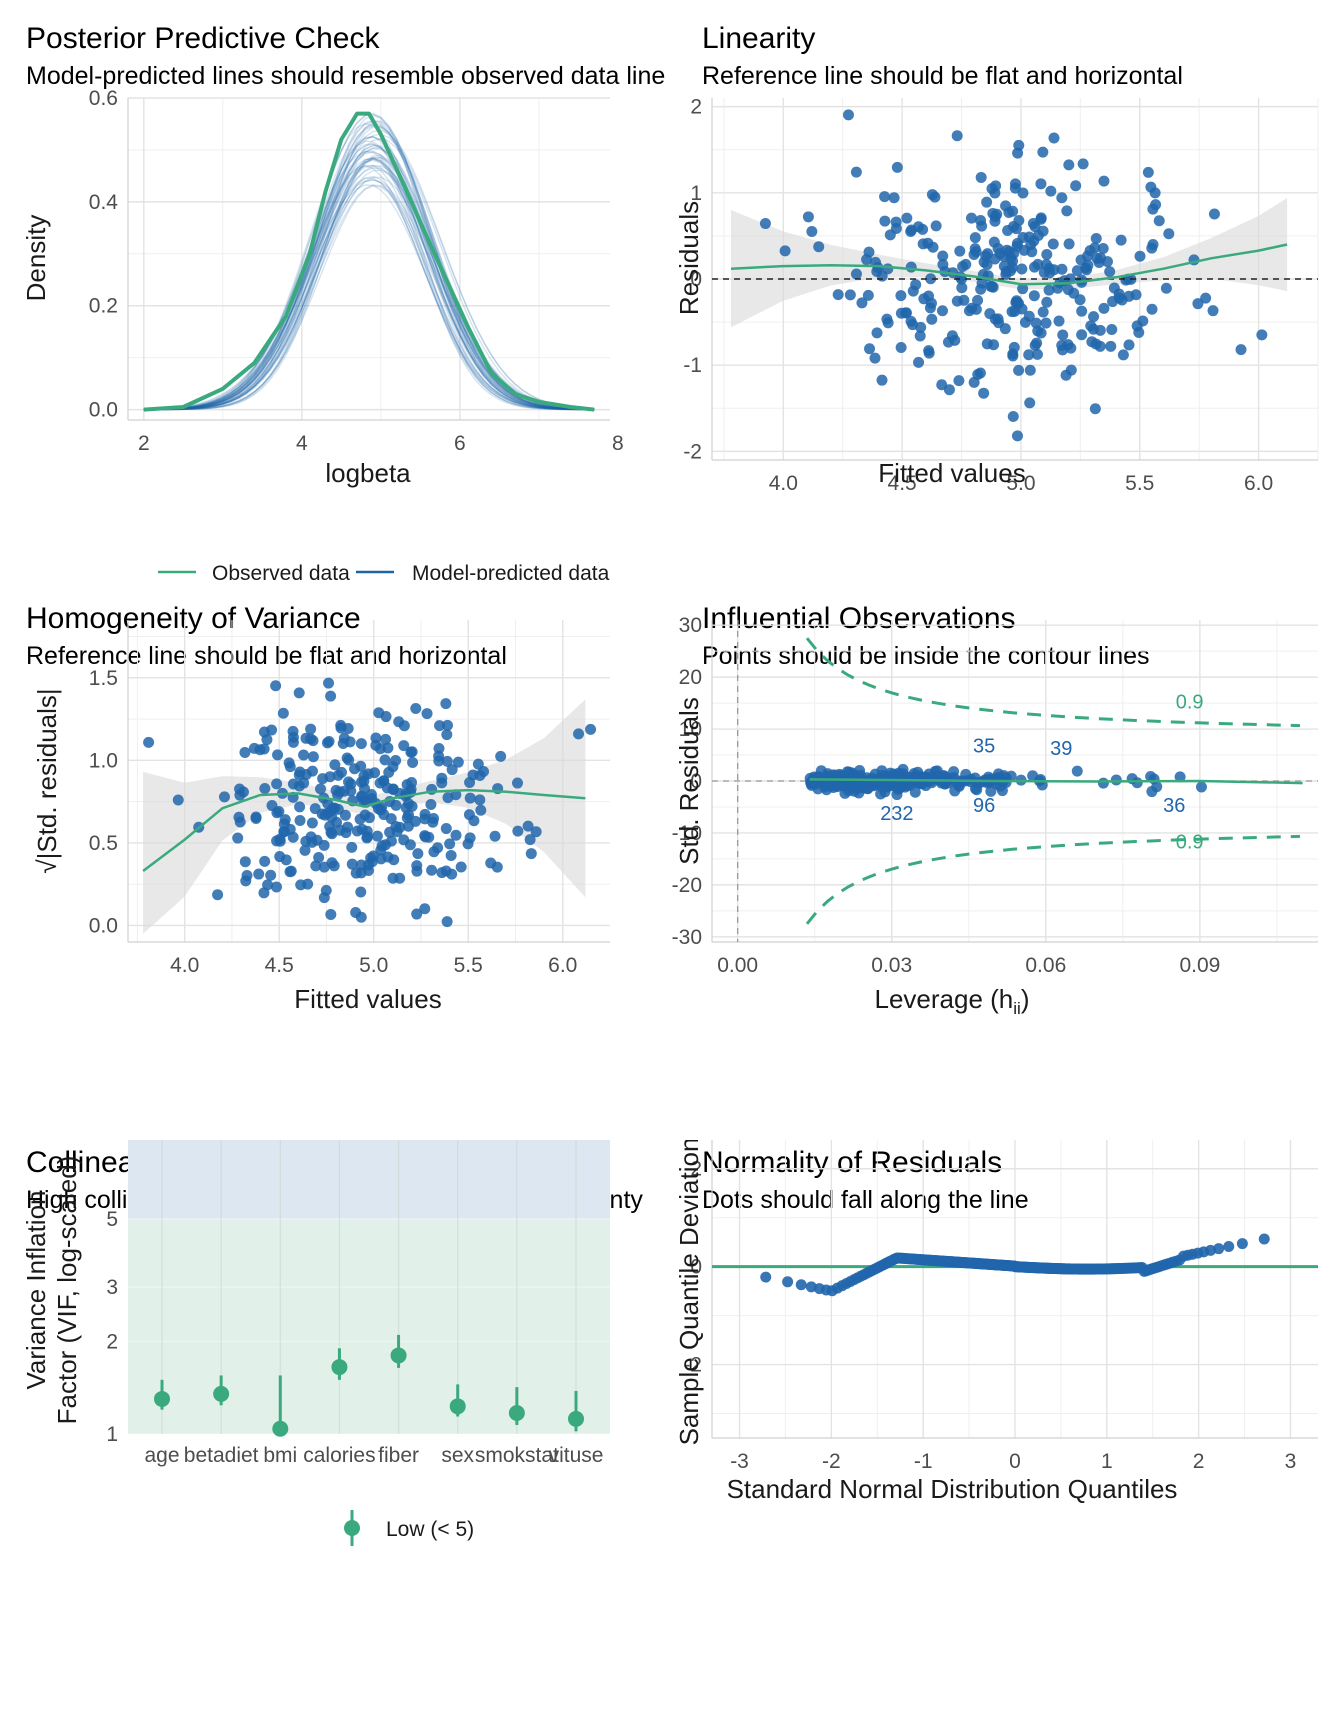 Image resolution: width=1344 pixels, height=1728 pixels. Describe the element at coordinates (1015, 1461) in the screenshot. I see `normality-x-tick-label: 0` at that location.